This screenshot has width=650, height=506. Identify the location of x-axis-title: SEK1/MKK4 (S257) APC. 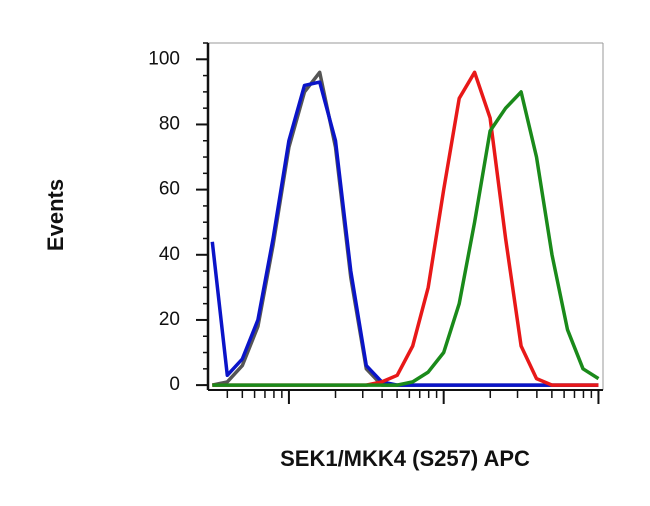
(405, 458).